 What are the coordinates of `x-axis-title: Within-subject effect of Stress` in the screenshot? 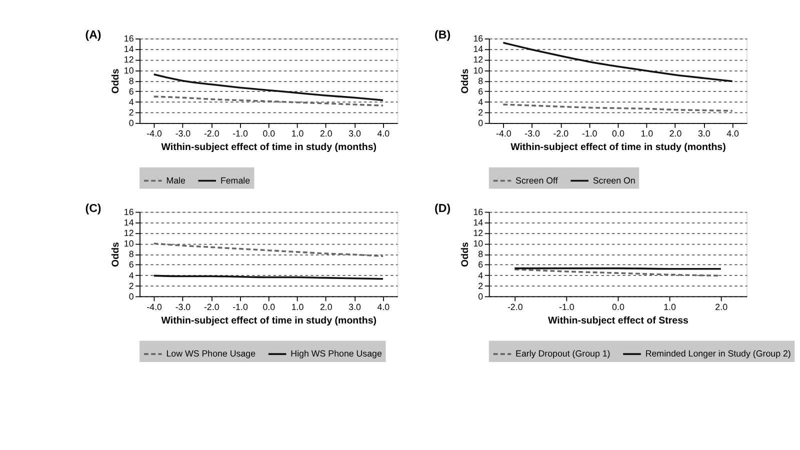 It's located at (619, 320).